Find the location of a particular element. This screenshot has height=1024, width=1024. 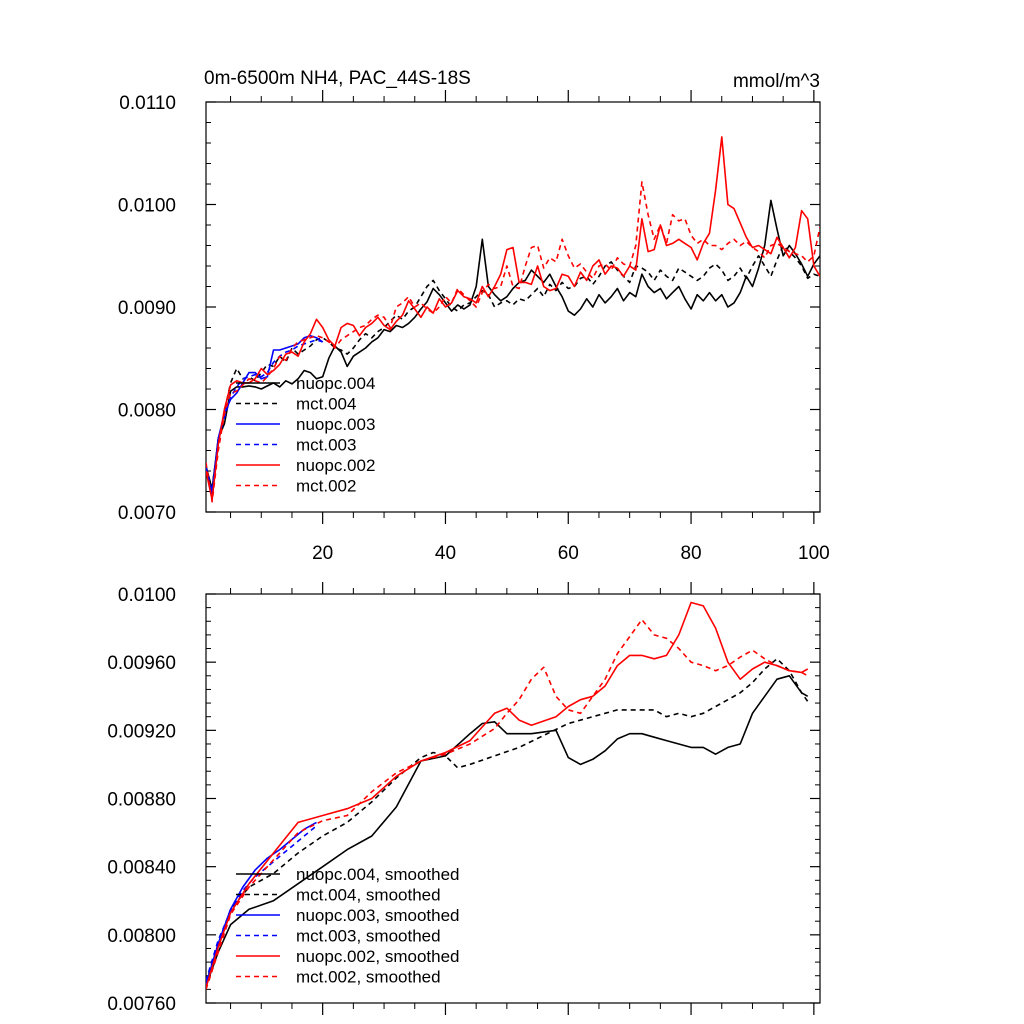

top-y-tick-label: 0.0110 is located at coordinates (147, 103).